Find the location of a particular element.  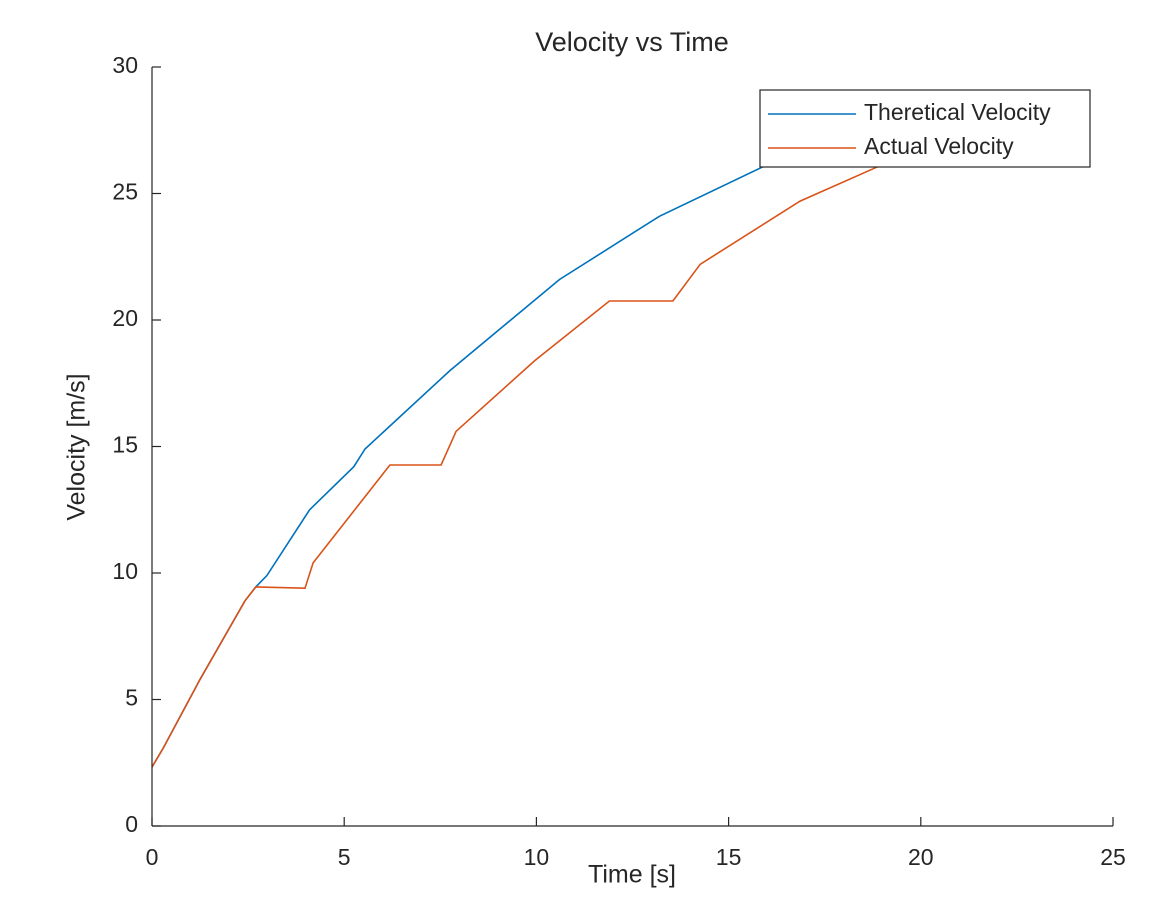

x-axis-label: Time [s] is located at coordinates (632, 875).